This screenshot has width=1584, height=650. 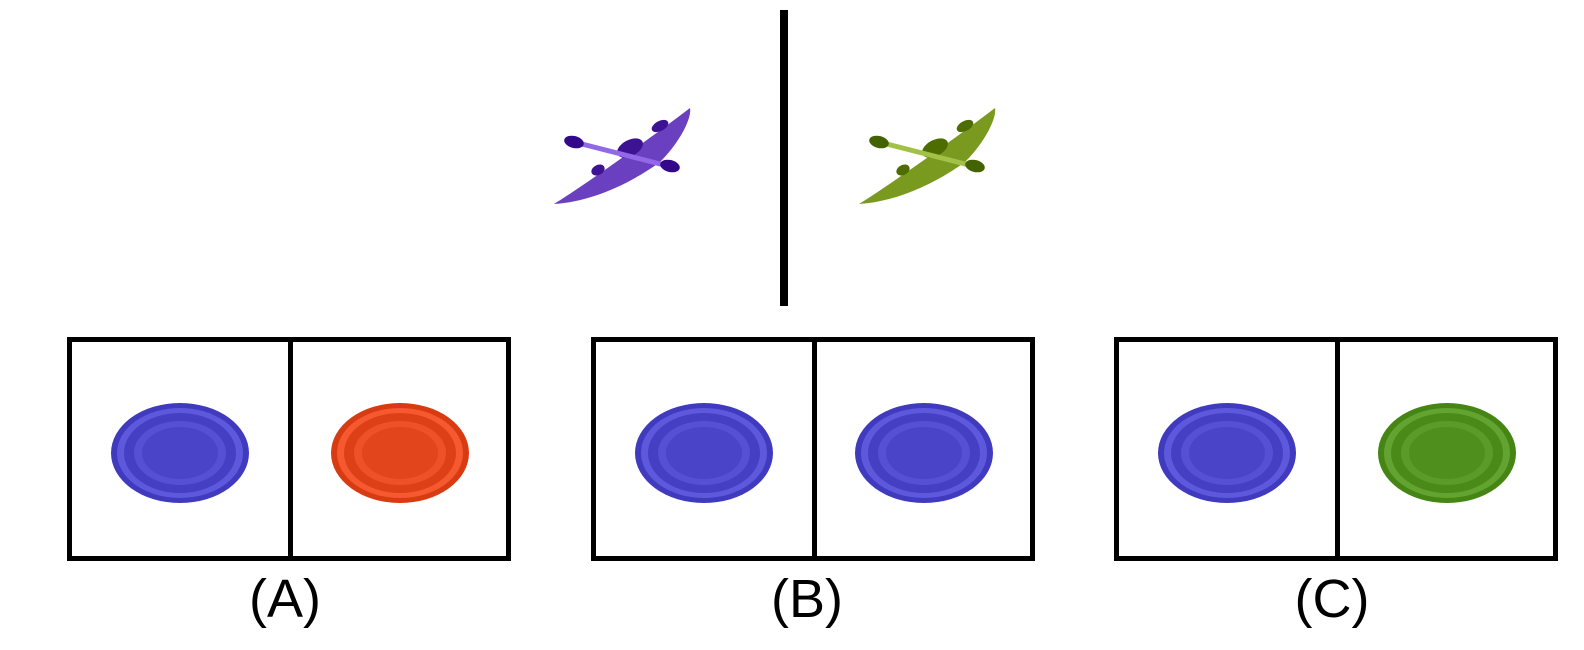 I want to click on option-b-box, so click(x=813, y=449).